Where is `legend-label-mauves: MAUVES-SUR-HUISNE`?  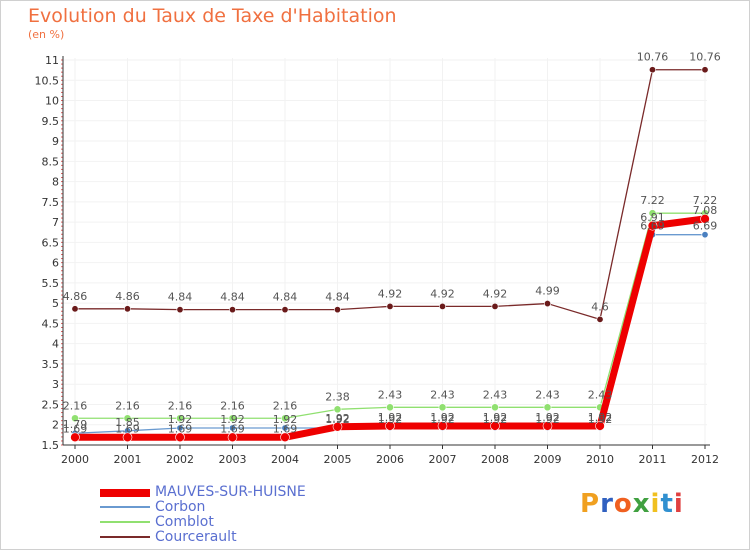 legend-label-mauves: MAUVES-SUR-HUISNE is located at coordinates (230, 492).